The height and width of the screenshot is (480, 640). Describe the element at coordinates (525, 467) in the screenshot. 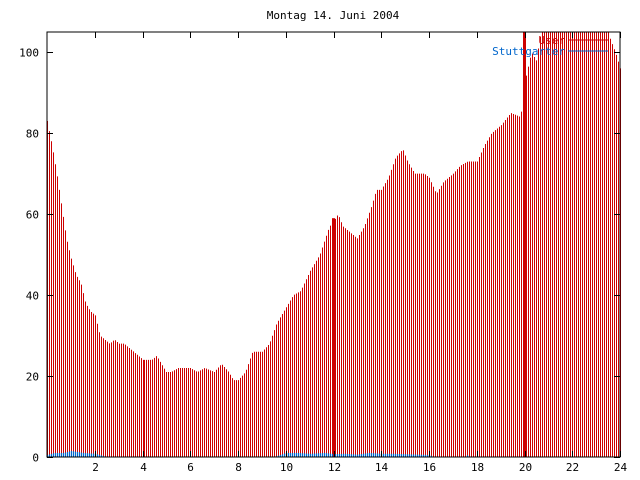

I see `x-tick-label: 20` at that location.